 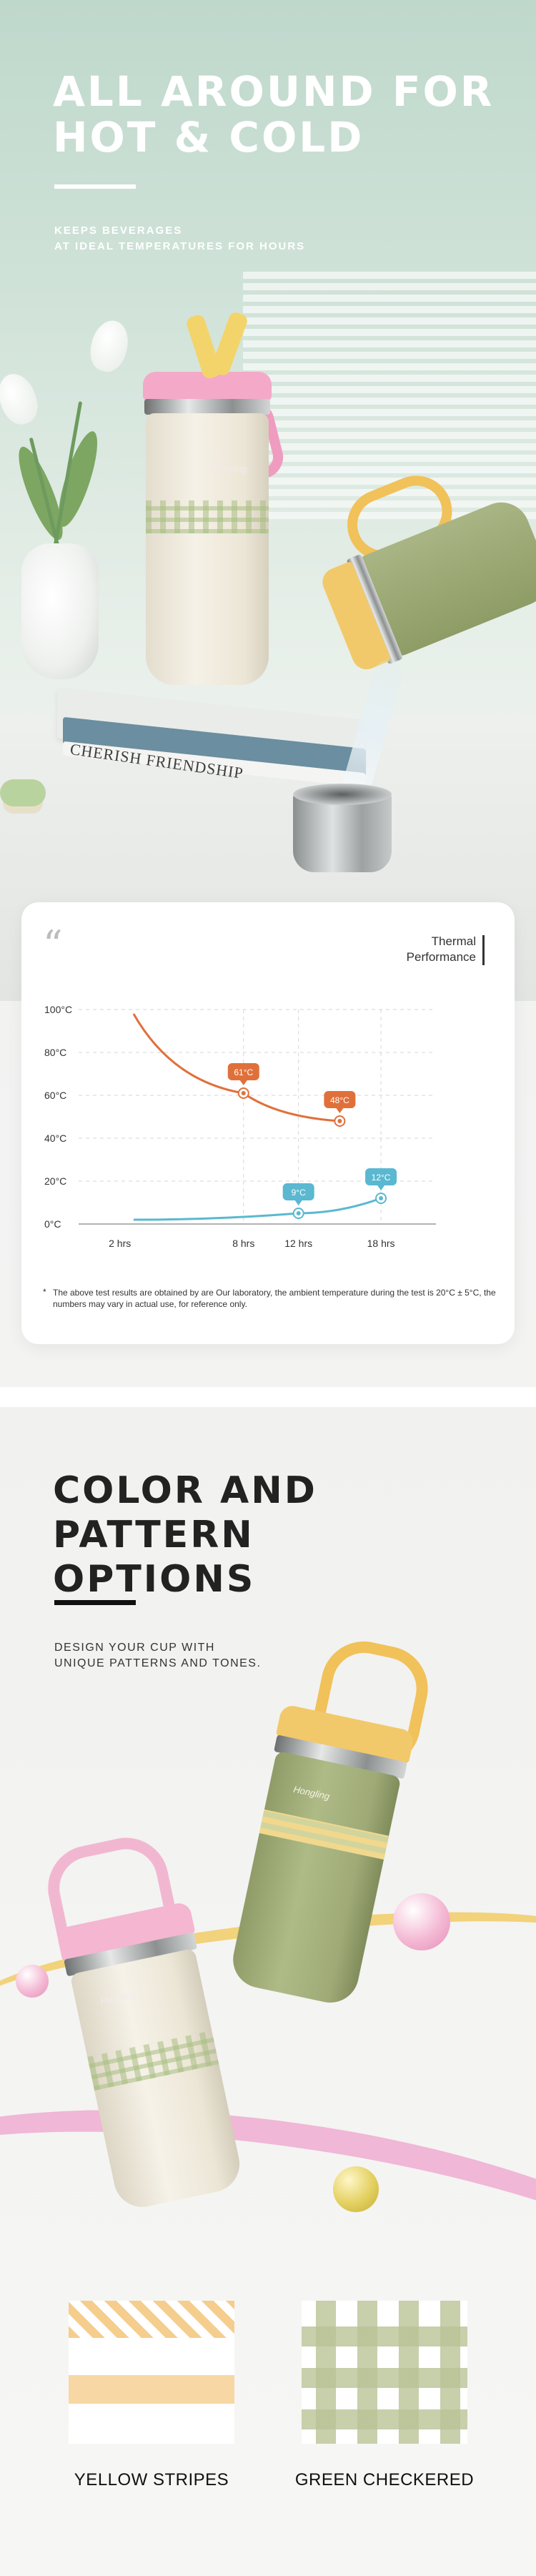 What do you see at coordinates (441, 949) in the screenshot?
I see `card-title: Thermal Performance` at bounding box center [441, 949].